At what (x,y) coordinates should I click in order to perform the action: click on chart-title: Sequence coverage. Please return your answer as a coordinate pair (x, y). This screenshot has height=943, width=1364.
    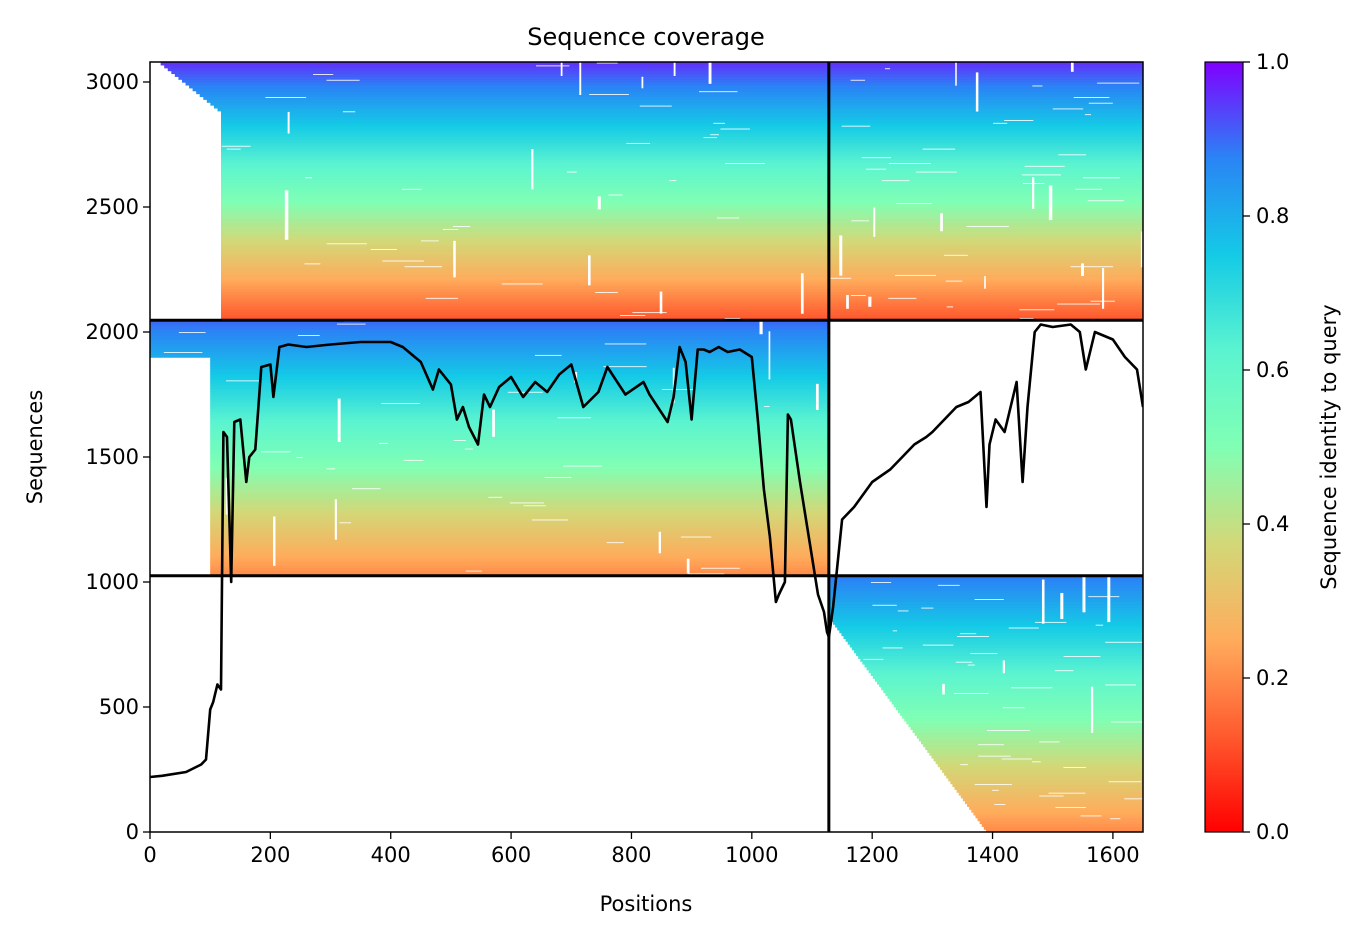
    Looking at the image, I should click on (645, 37).